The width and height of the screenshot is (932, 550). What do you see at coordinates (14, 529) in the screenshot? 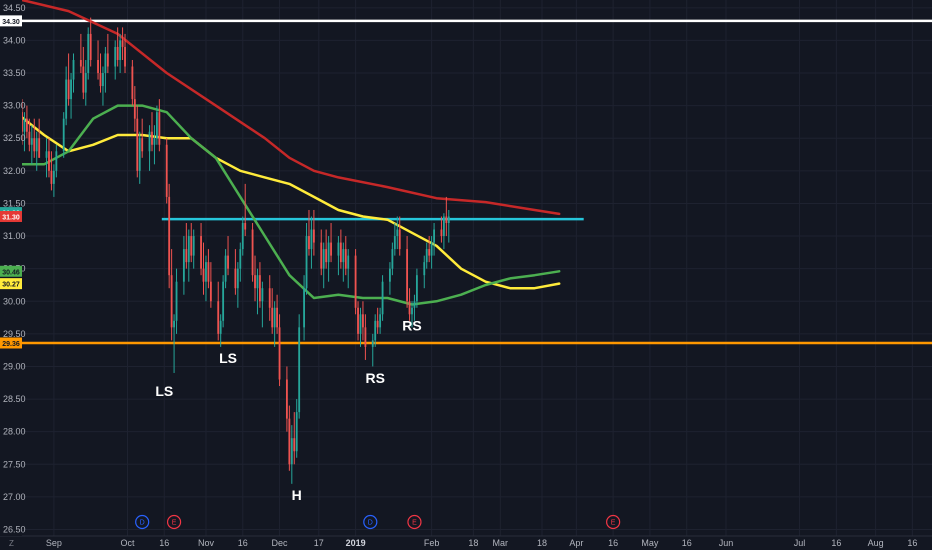
I see `price-tick-label: 26.50` at bounding box center [14, 529].